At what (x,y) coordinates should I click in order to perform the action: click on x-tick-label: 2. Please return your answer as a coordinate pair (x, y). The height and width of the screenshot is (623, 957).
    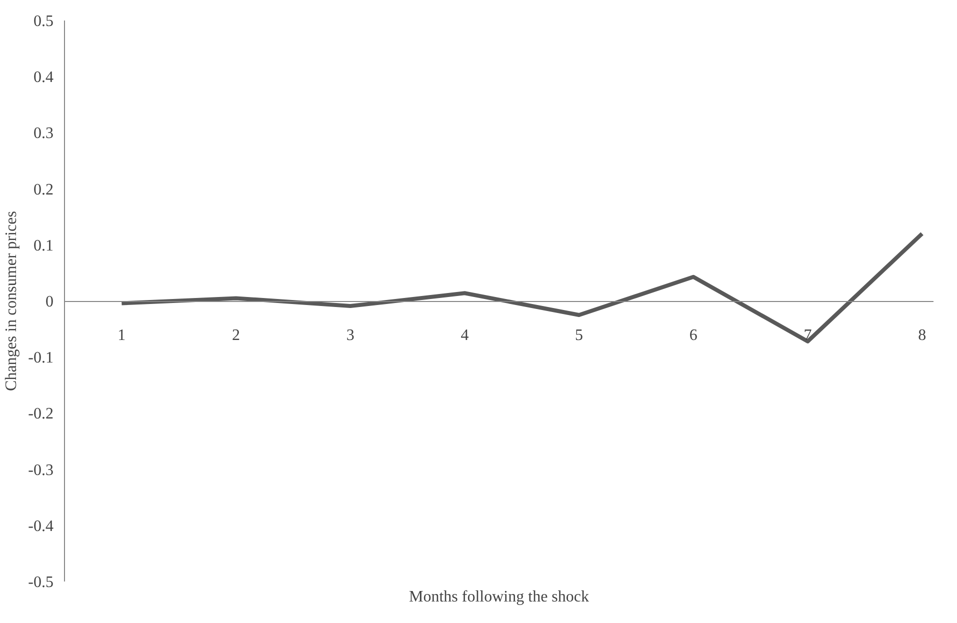
    Looking at the image, I should click on (236, 335).